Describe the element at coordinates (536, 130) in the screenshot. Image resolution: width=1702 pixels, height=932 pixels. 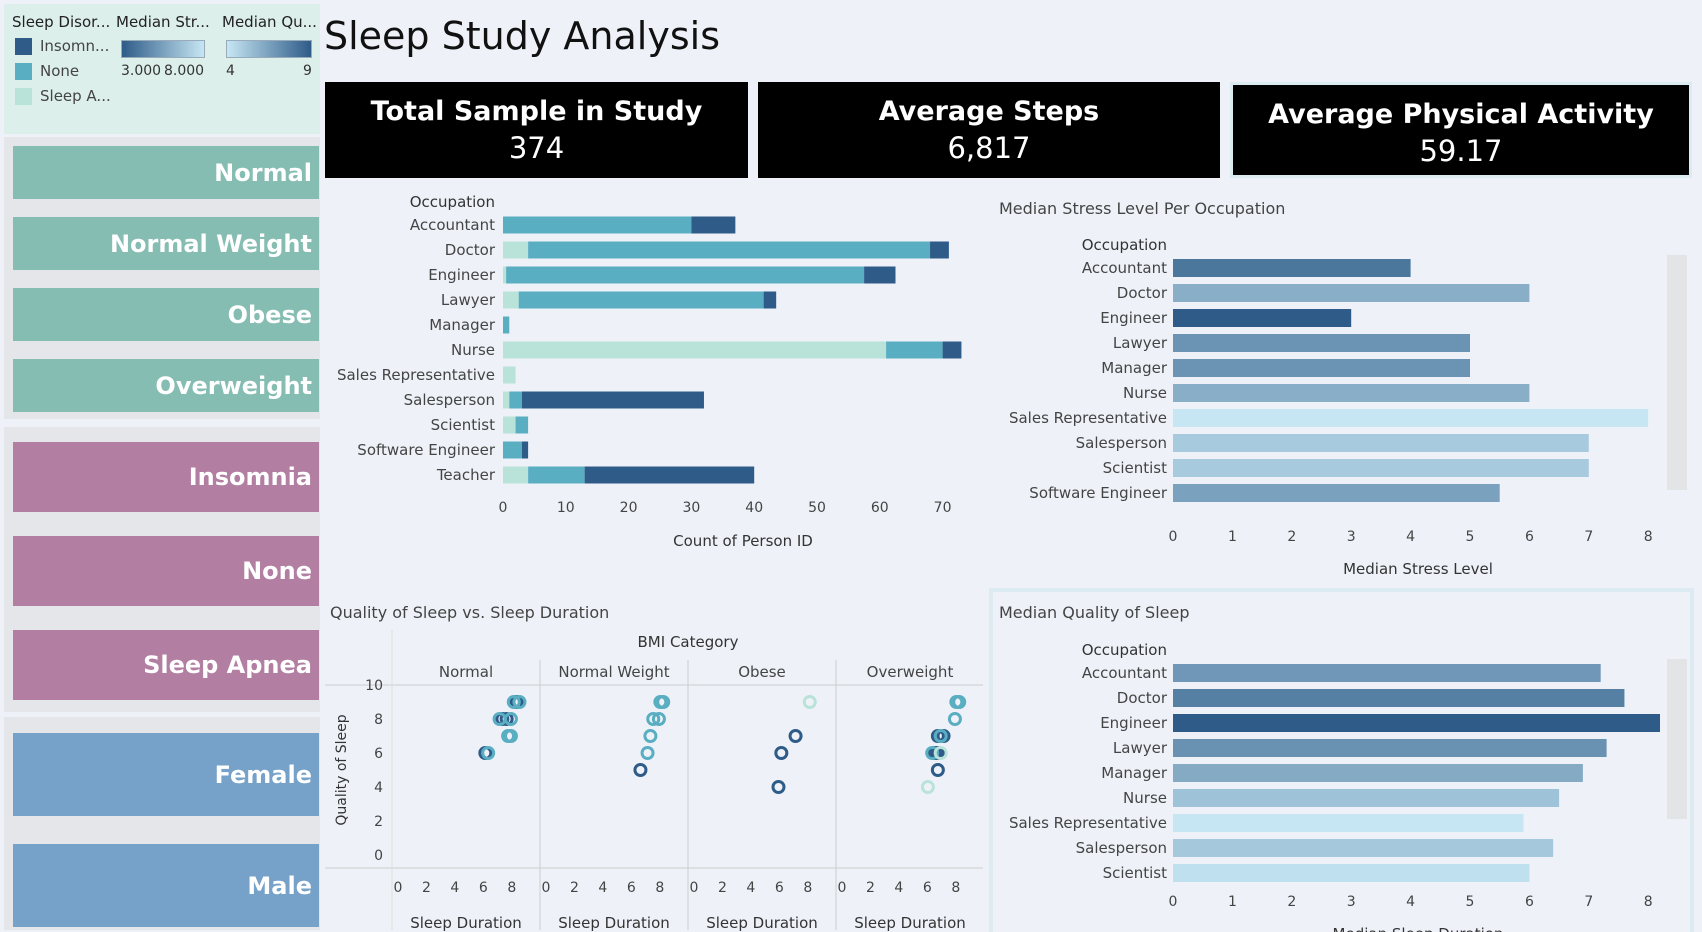
I see `kpi-total-sample: Total Sample in Study 374` at that location.